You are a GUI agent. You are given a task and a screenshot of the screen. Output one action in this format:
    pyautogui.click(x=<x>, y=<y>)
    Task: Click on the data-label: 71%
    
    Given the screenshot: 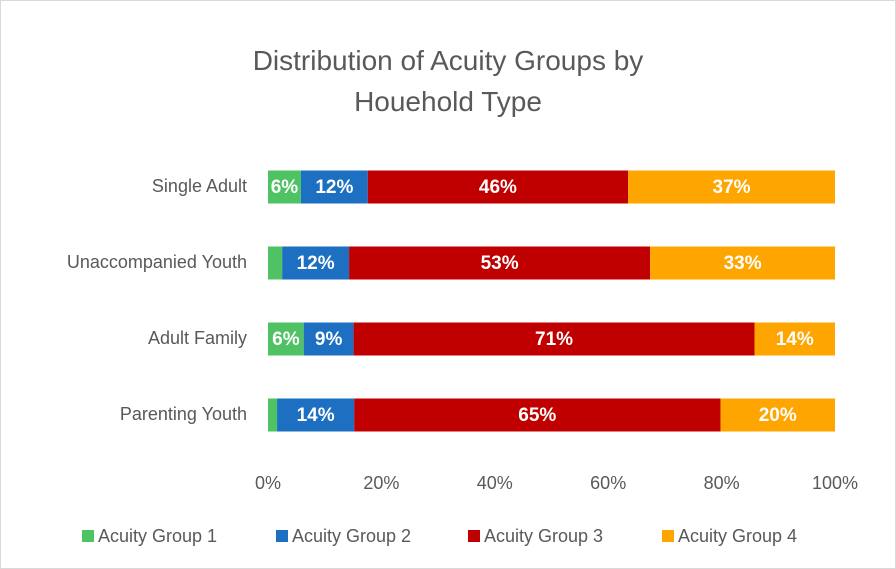 What is the action you would take?
    pyautogui.click(x=554, y=339)
    